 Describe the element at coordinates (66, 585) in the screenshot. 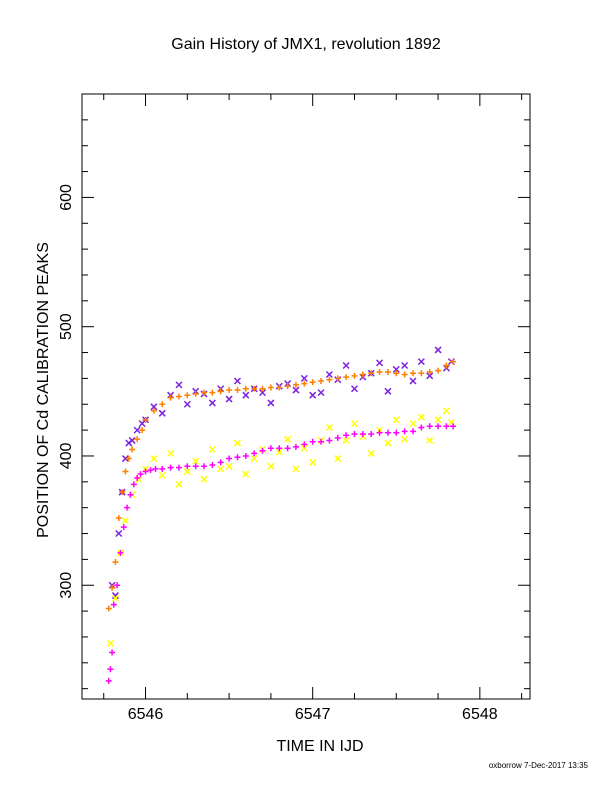

I see `y-tick-label: 300` at that location.